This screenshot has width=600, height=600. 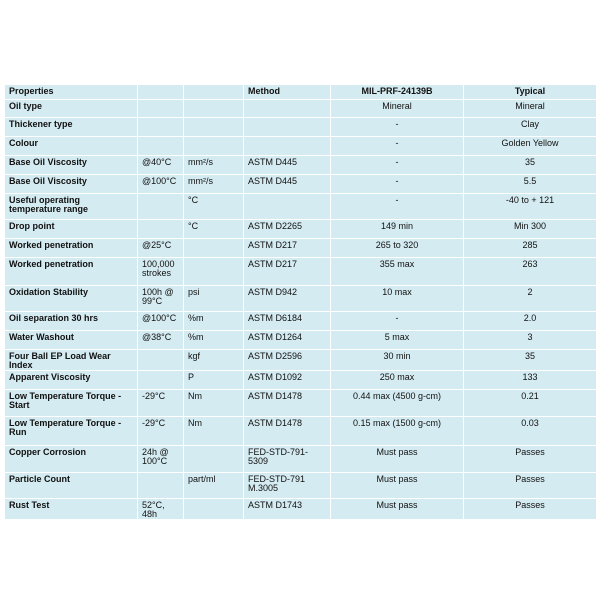 What do you see at coordinates (71, 146) in the screenshot?
I see `cell-property: Colour` at bounding box center [71, 146].